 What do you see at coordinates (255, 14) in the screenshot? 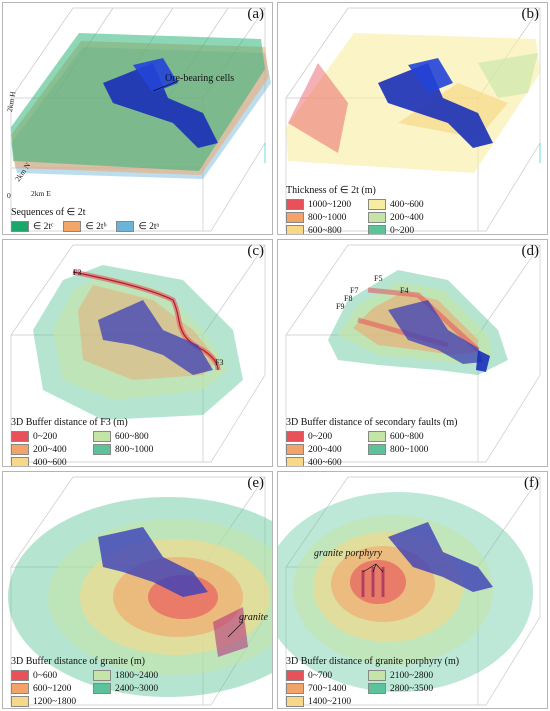
I see `panel-label-a: (a)` at bounding box center [255, 14].